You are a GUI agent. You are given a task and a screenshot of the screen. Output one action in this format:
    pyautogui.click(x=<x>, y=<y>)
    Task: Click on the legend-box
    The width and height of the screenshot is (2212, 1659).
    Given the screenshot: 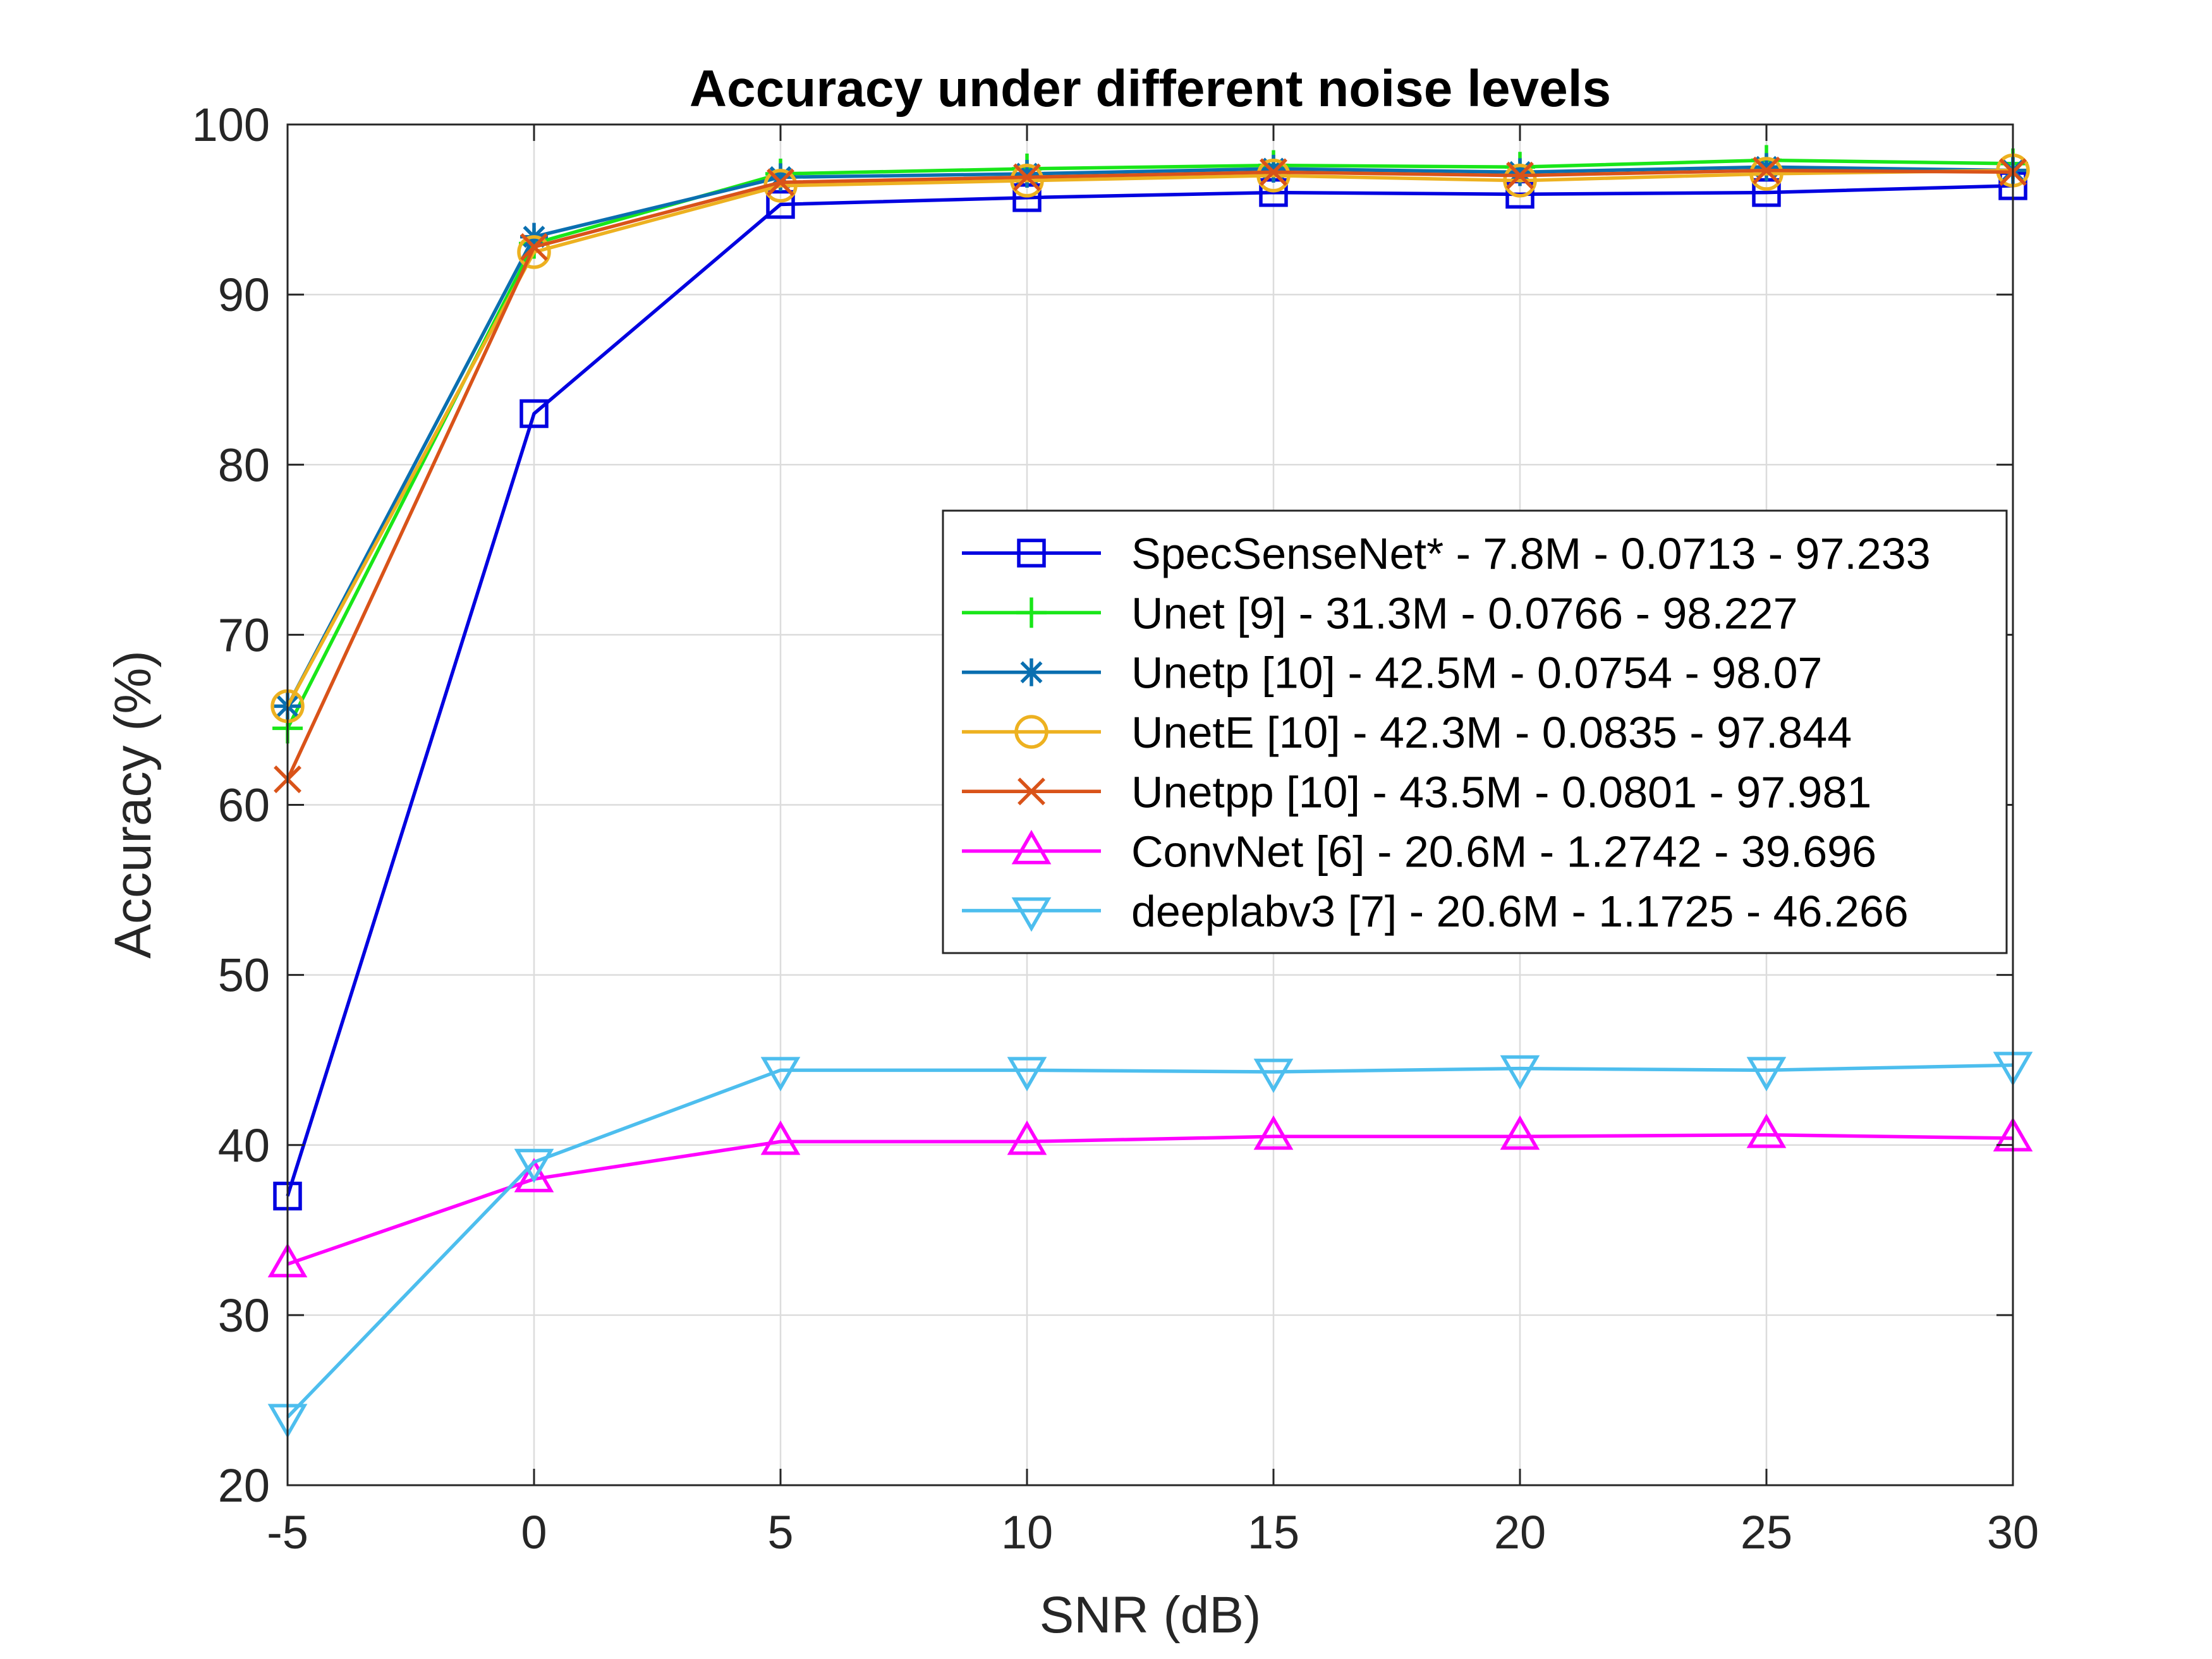 What is the action you would take?
    pyautogui.click(x=1475, y=731)
    